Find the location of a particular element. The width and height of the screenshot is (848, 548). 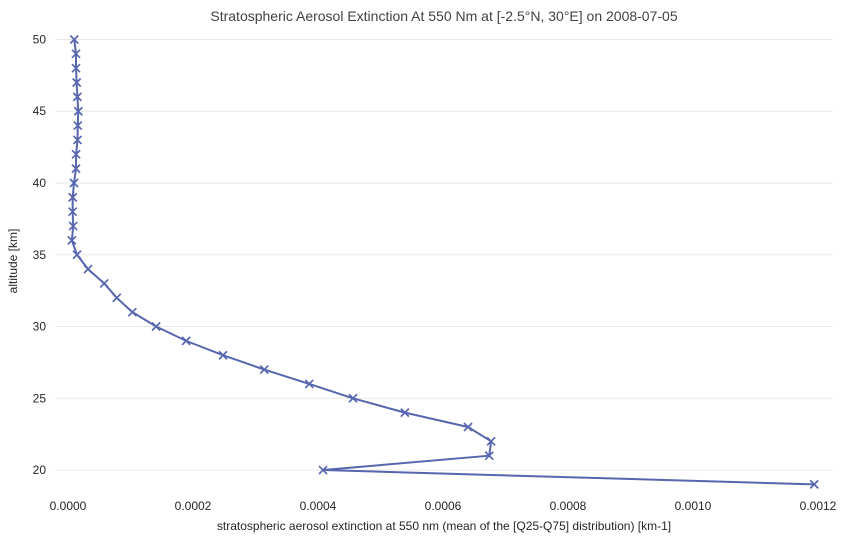

x-tick-label: 0.0012 is located at coordinates (818, 506).